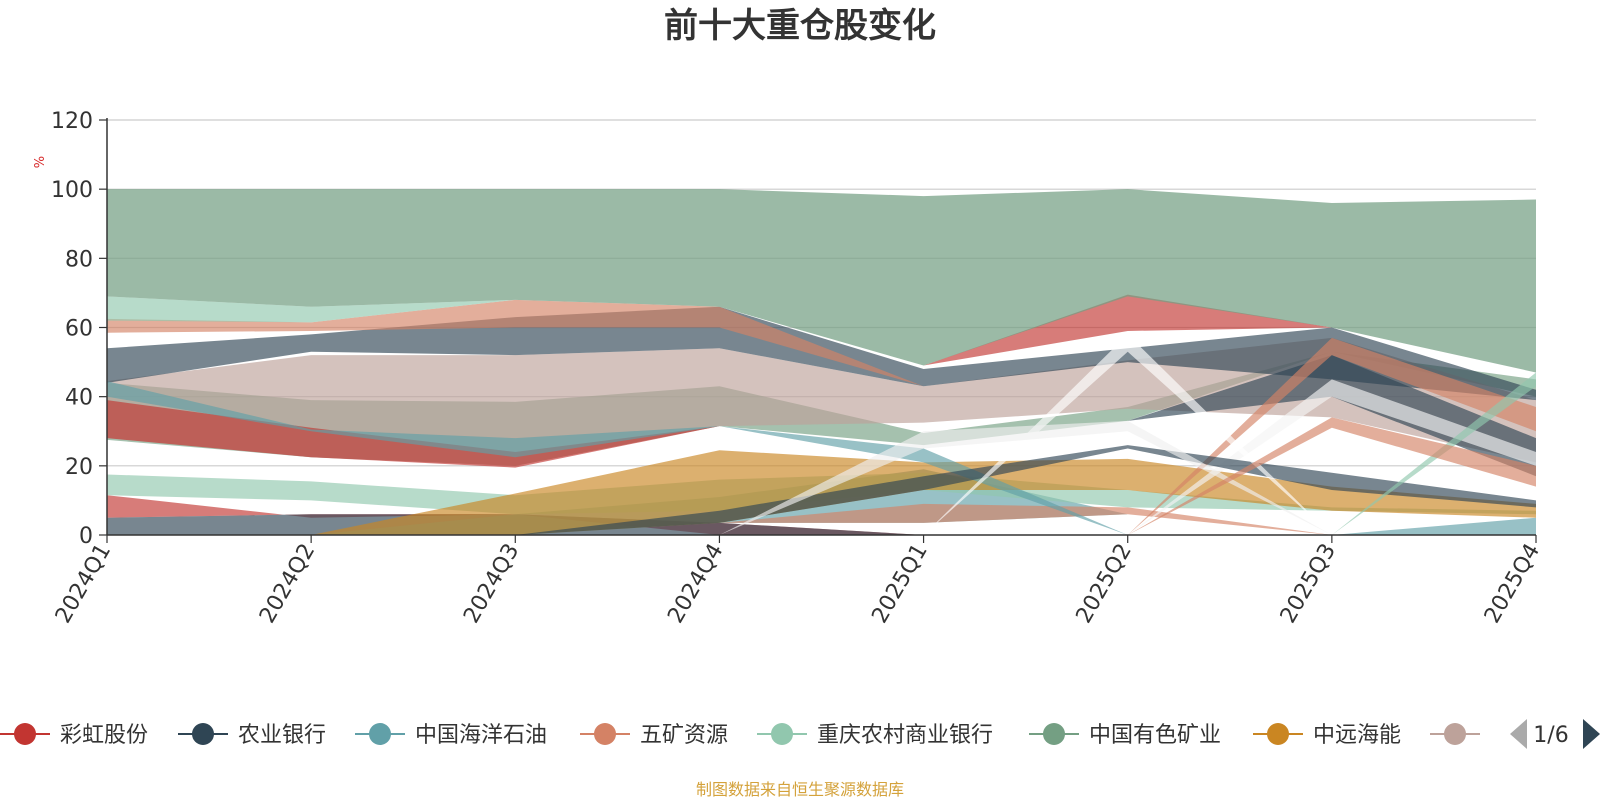  What do you see at coordinates (79, 329) in the screenshot?
I see `y-tick-label: 60` at bounding box center [79, 329].